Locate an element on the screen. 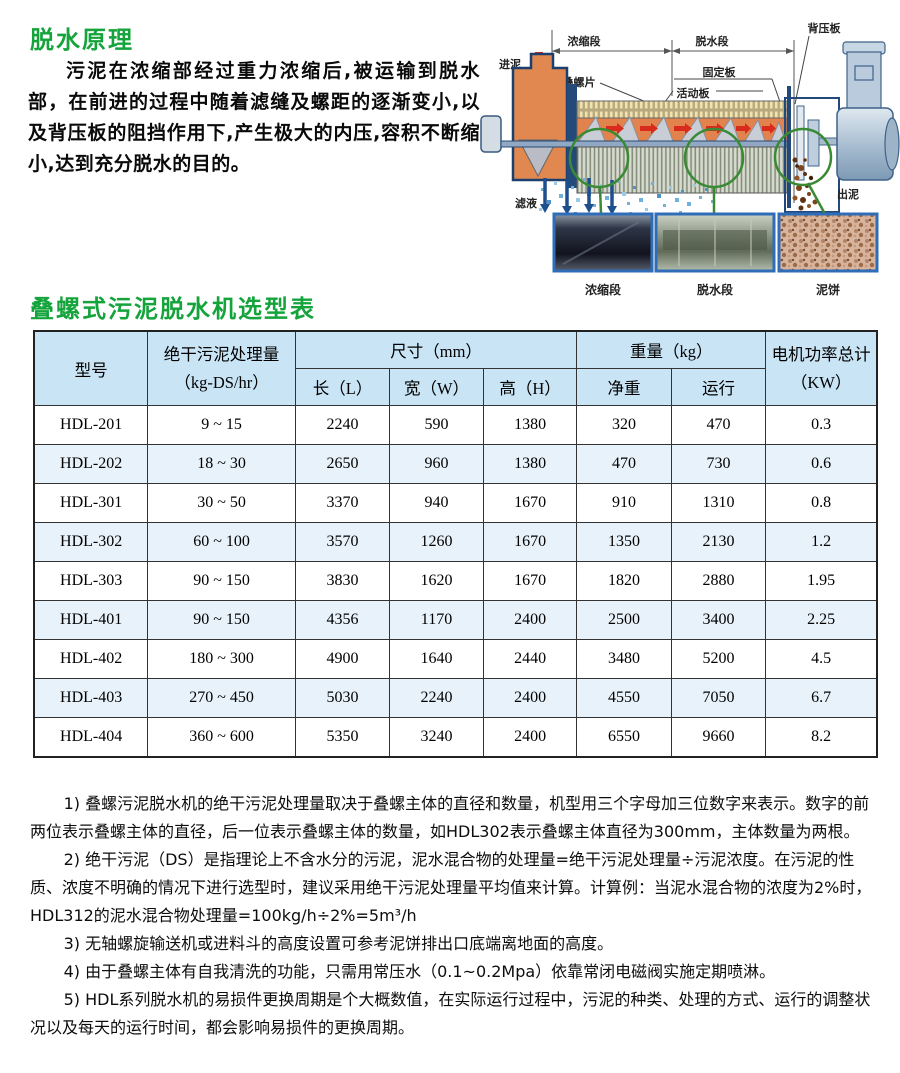  table-cell: 360 ~ 600 is located at coordinates (221, 737).